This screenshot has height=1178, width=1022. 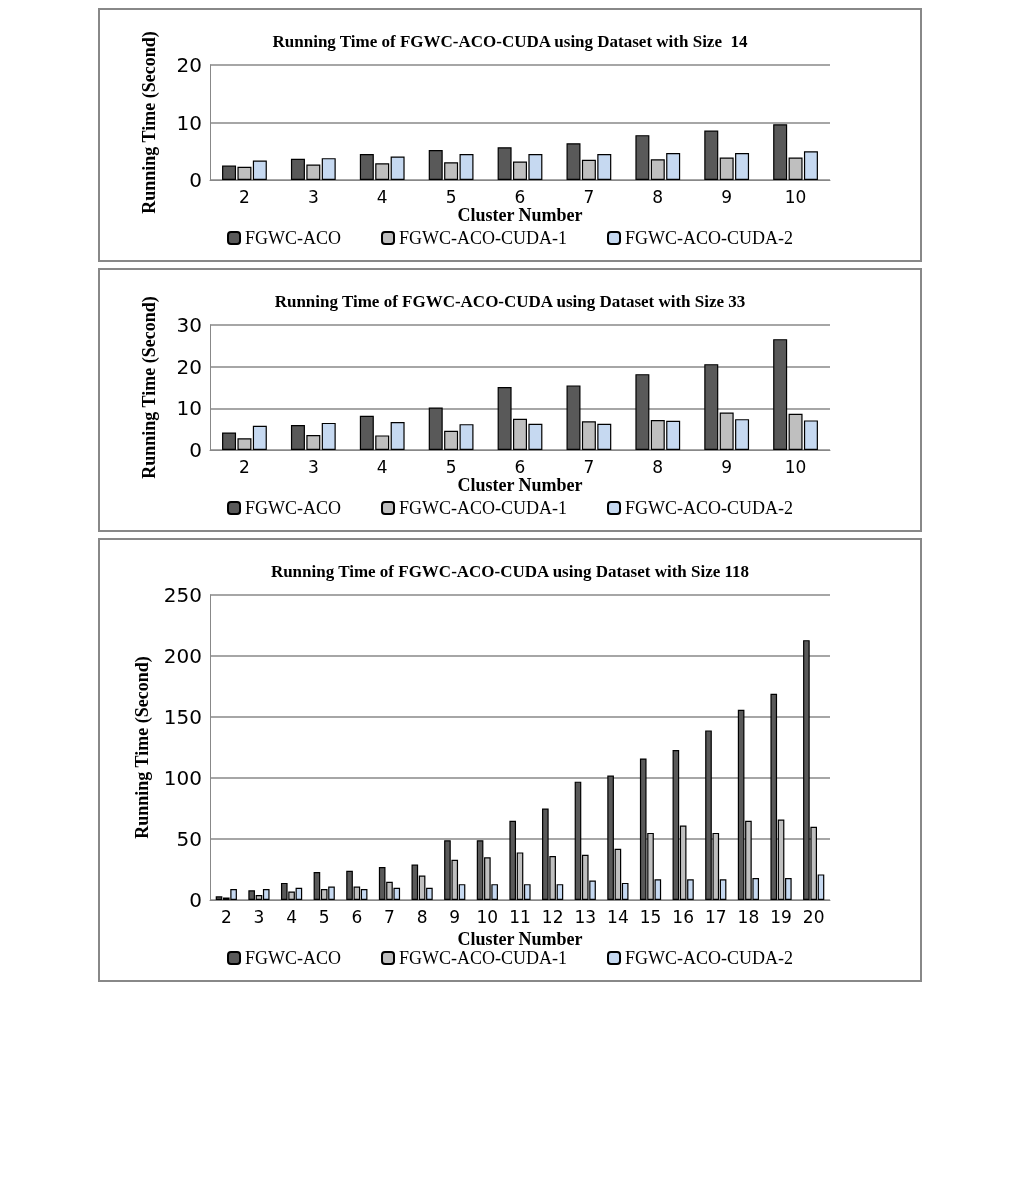 I want to click on chart-title: Running Time of FGWC-ACO-CUDA using Dataset with Size 118, so click(x=510, y=571).